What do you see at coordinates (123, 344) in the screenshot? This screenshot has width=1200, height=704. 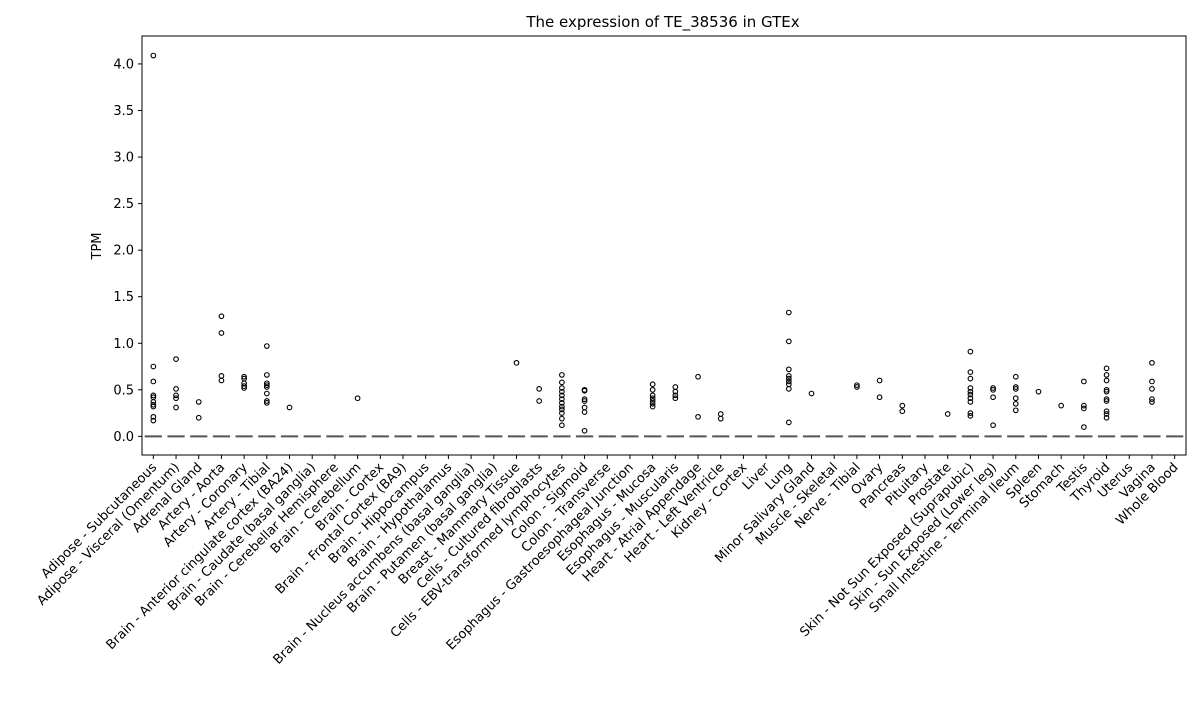 I see `y-tick-label: 1.0` at bounding box center [123, 344].